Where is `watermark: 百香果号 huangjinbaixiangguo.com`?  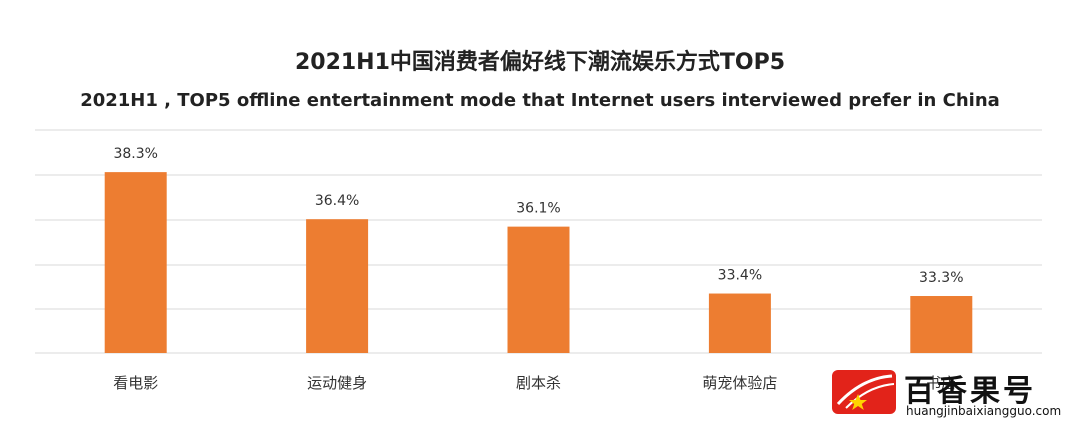 watermark: 百香果号 huangjinbaixiangguo.com is located at coordinates (956, 392).